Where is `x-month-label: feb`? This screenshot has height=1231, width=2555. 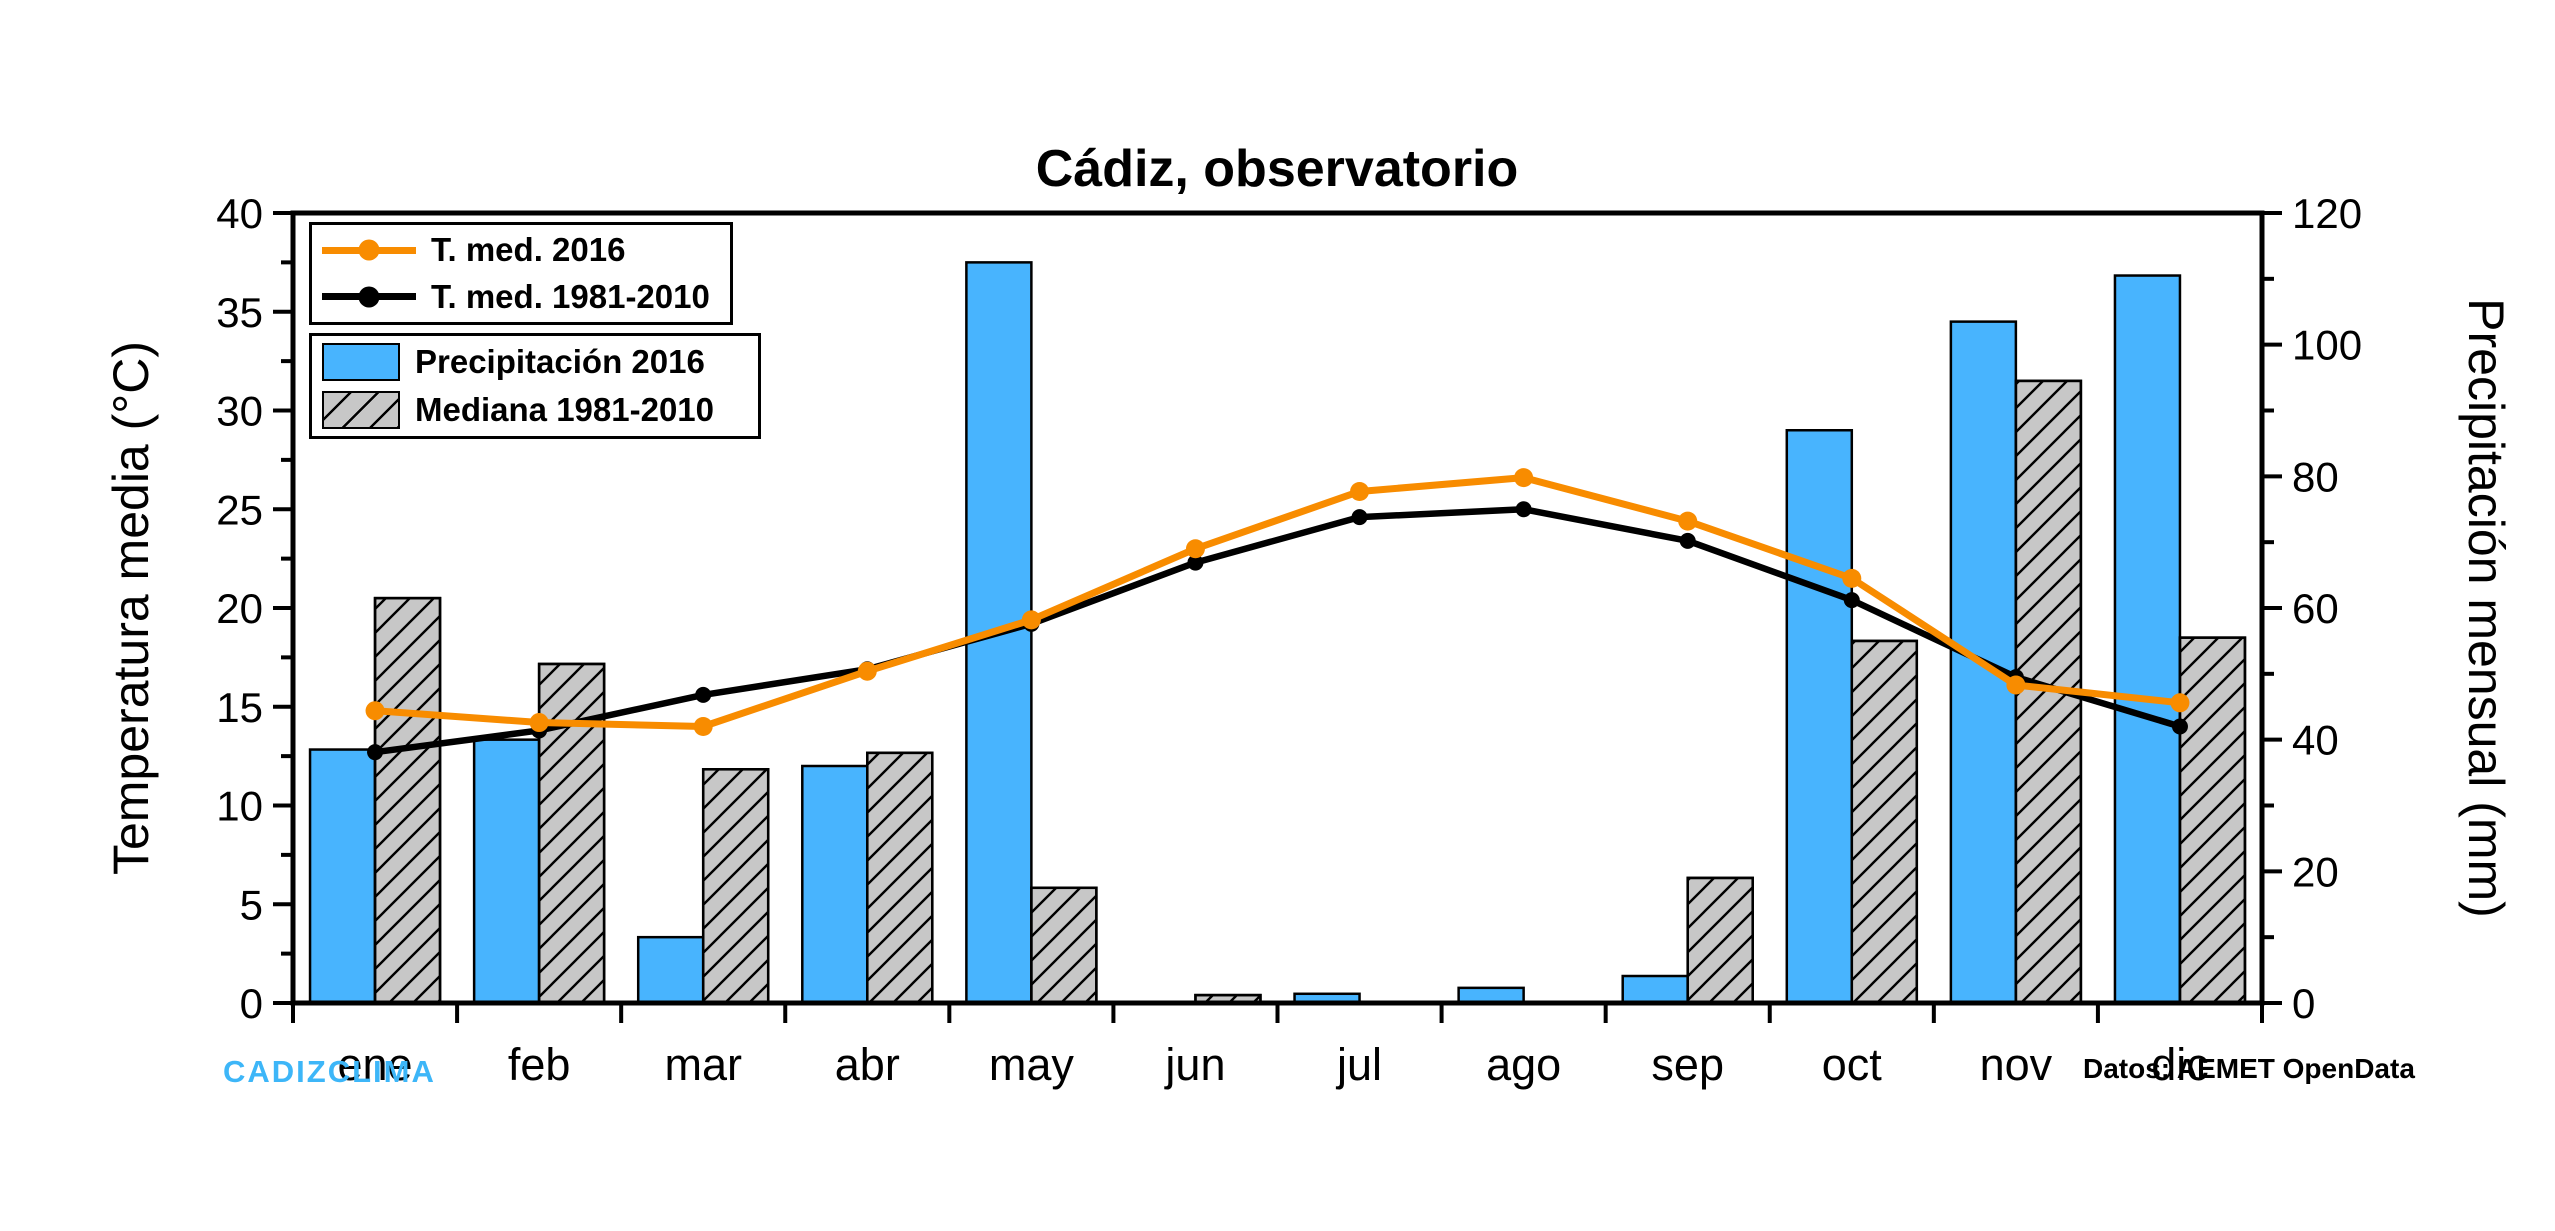 x-month-label: feb is located at coordinates (539, 1064).